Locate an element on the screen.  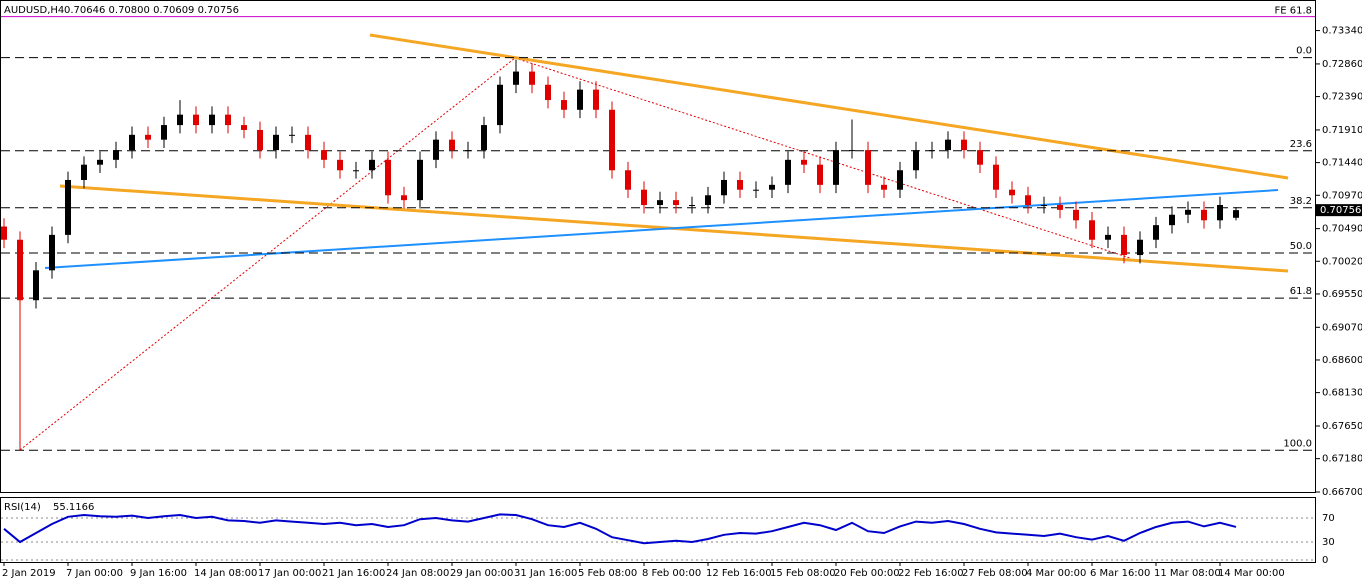
fib-label: 38.2 is located at coordinates (1301, 201).